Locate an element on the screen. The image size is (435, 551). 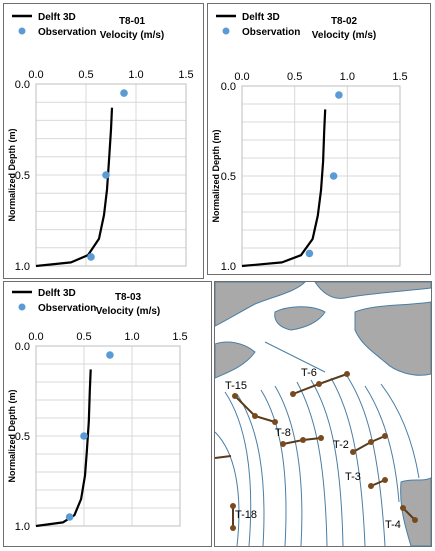
land-upper-center is located at coordinates (300, 318).